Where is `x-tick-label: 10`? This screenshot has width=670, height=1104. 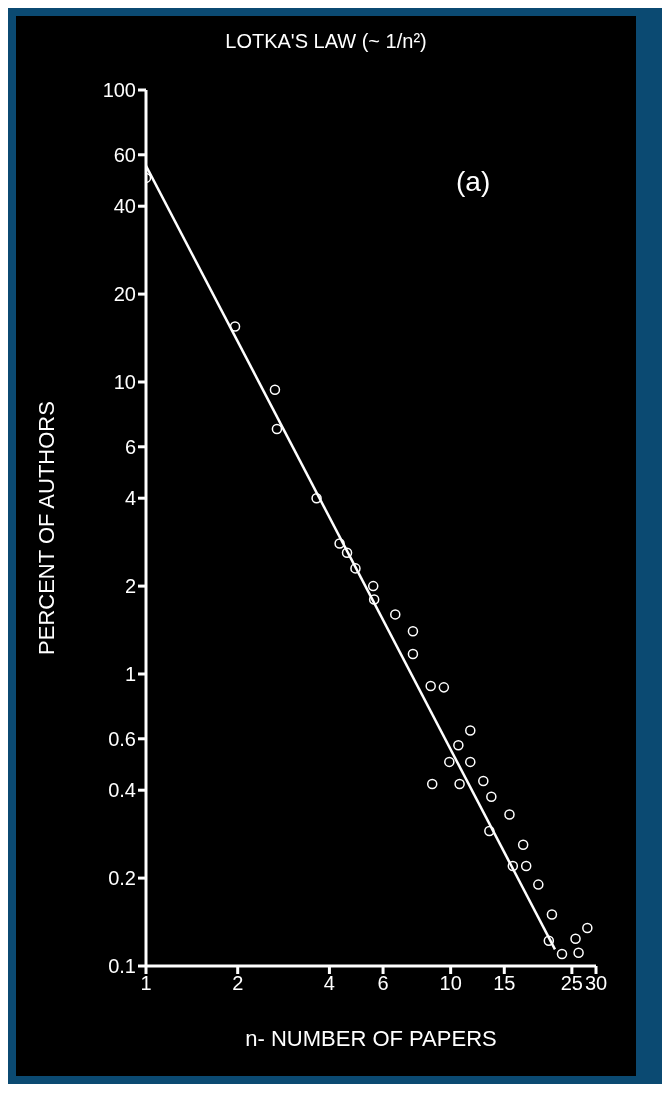
x-tick-label: 10 is located at coordinates (450, 983).